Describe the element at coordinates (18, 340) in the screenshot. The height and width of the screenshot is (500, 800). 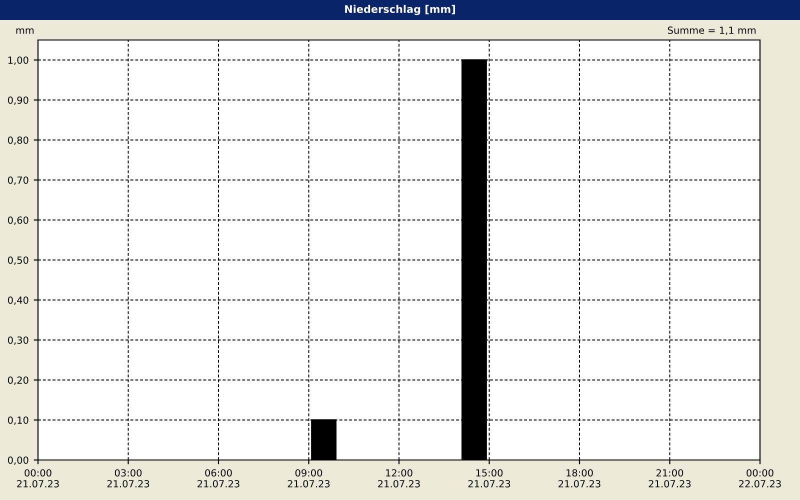
I see `y-tick-label: 0,30` at that location.